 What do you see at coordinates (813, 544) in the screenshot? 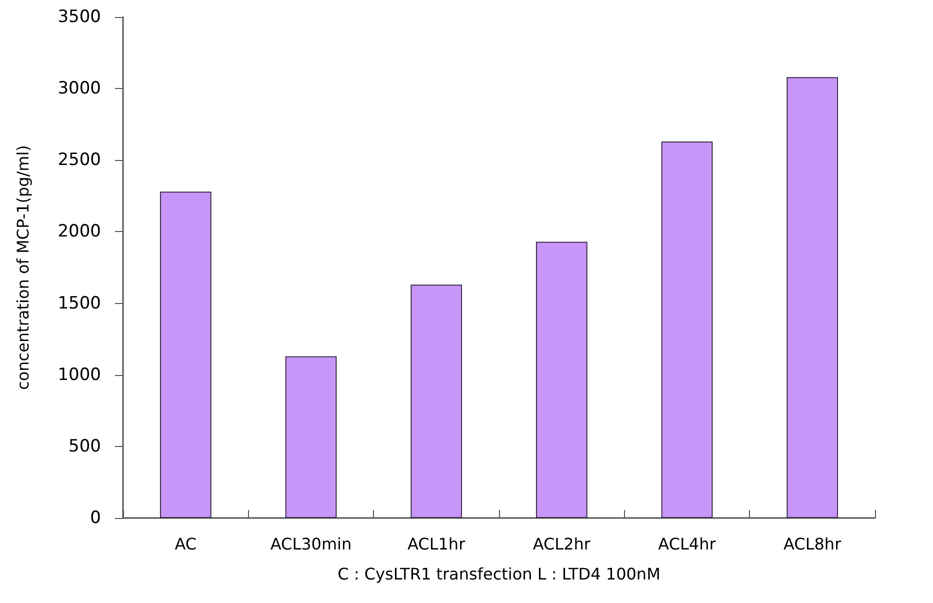
I see `x-tick-label: ACL8hr` at bounding box center [813, 544].